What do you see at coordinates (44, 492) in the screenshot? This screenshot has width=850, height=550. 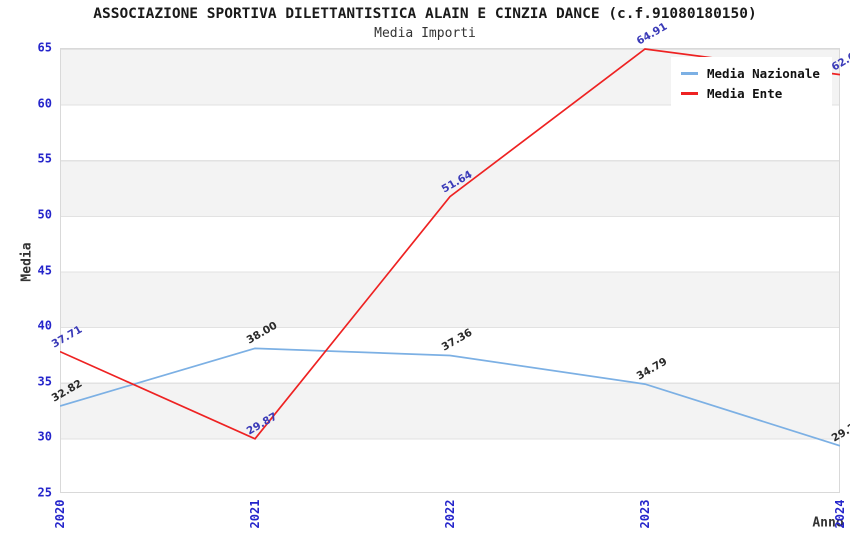 I see `y-tick-label: 25` at bounding box center [44, 492].